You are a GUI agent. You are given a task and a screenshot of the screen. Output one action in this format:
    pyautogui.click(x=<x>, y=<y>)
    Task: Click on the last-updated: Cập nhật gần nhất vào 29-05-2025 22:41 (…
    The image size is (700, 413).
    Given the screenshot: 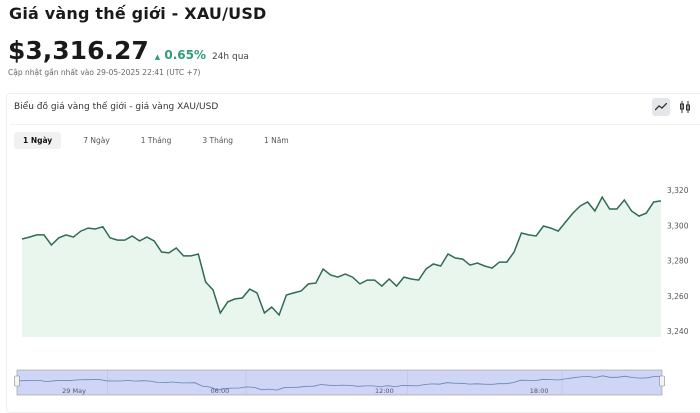 What is the action you would take?
    pyautogui.click(x=104, y=72)
    